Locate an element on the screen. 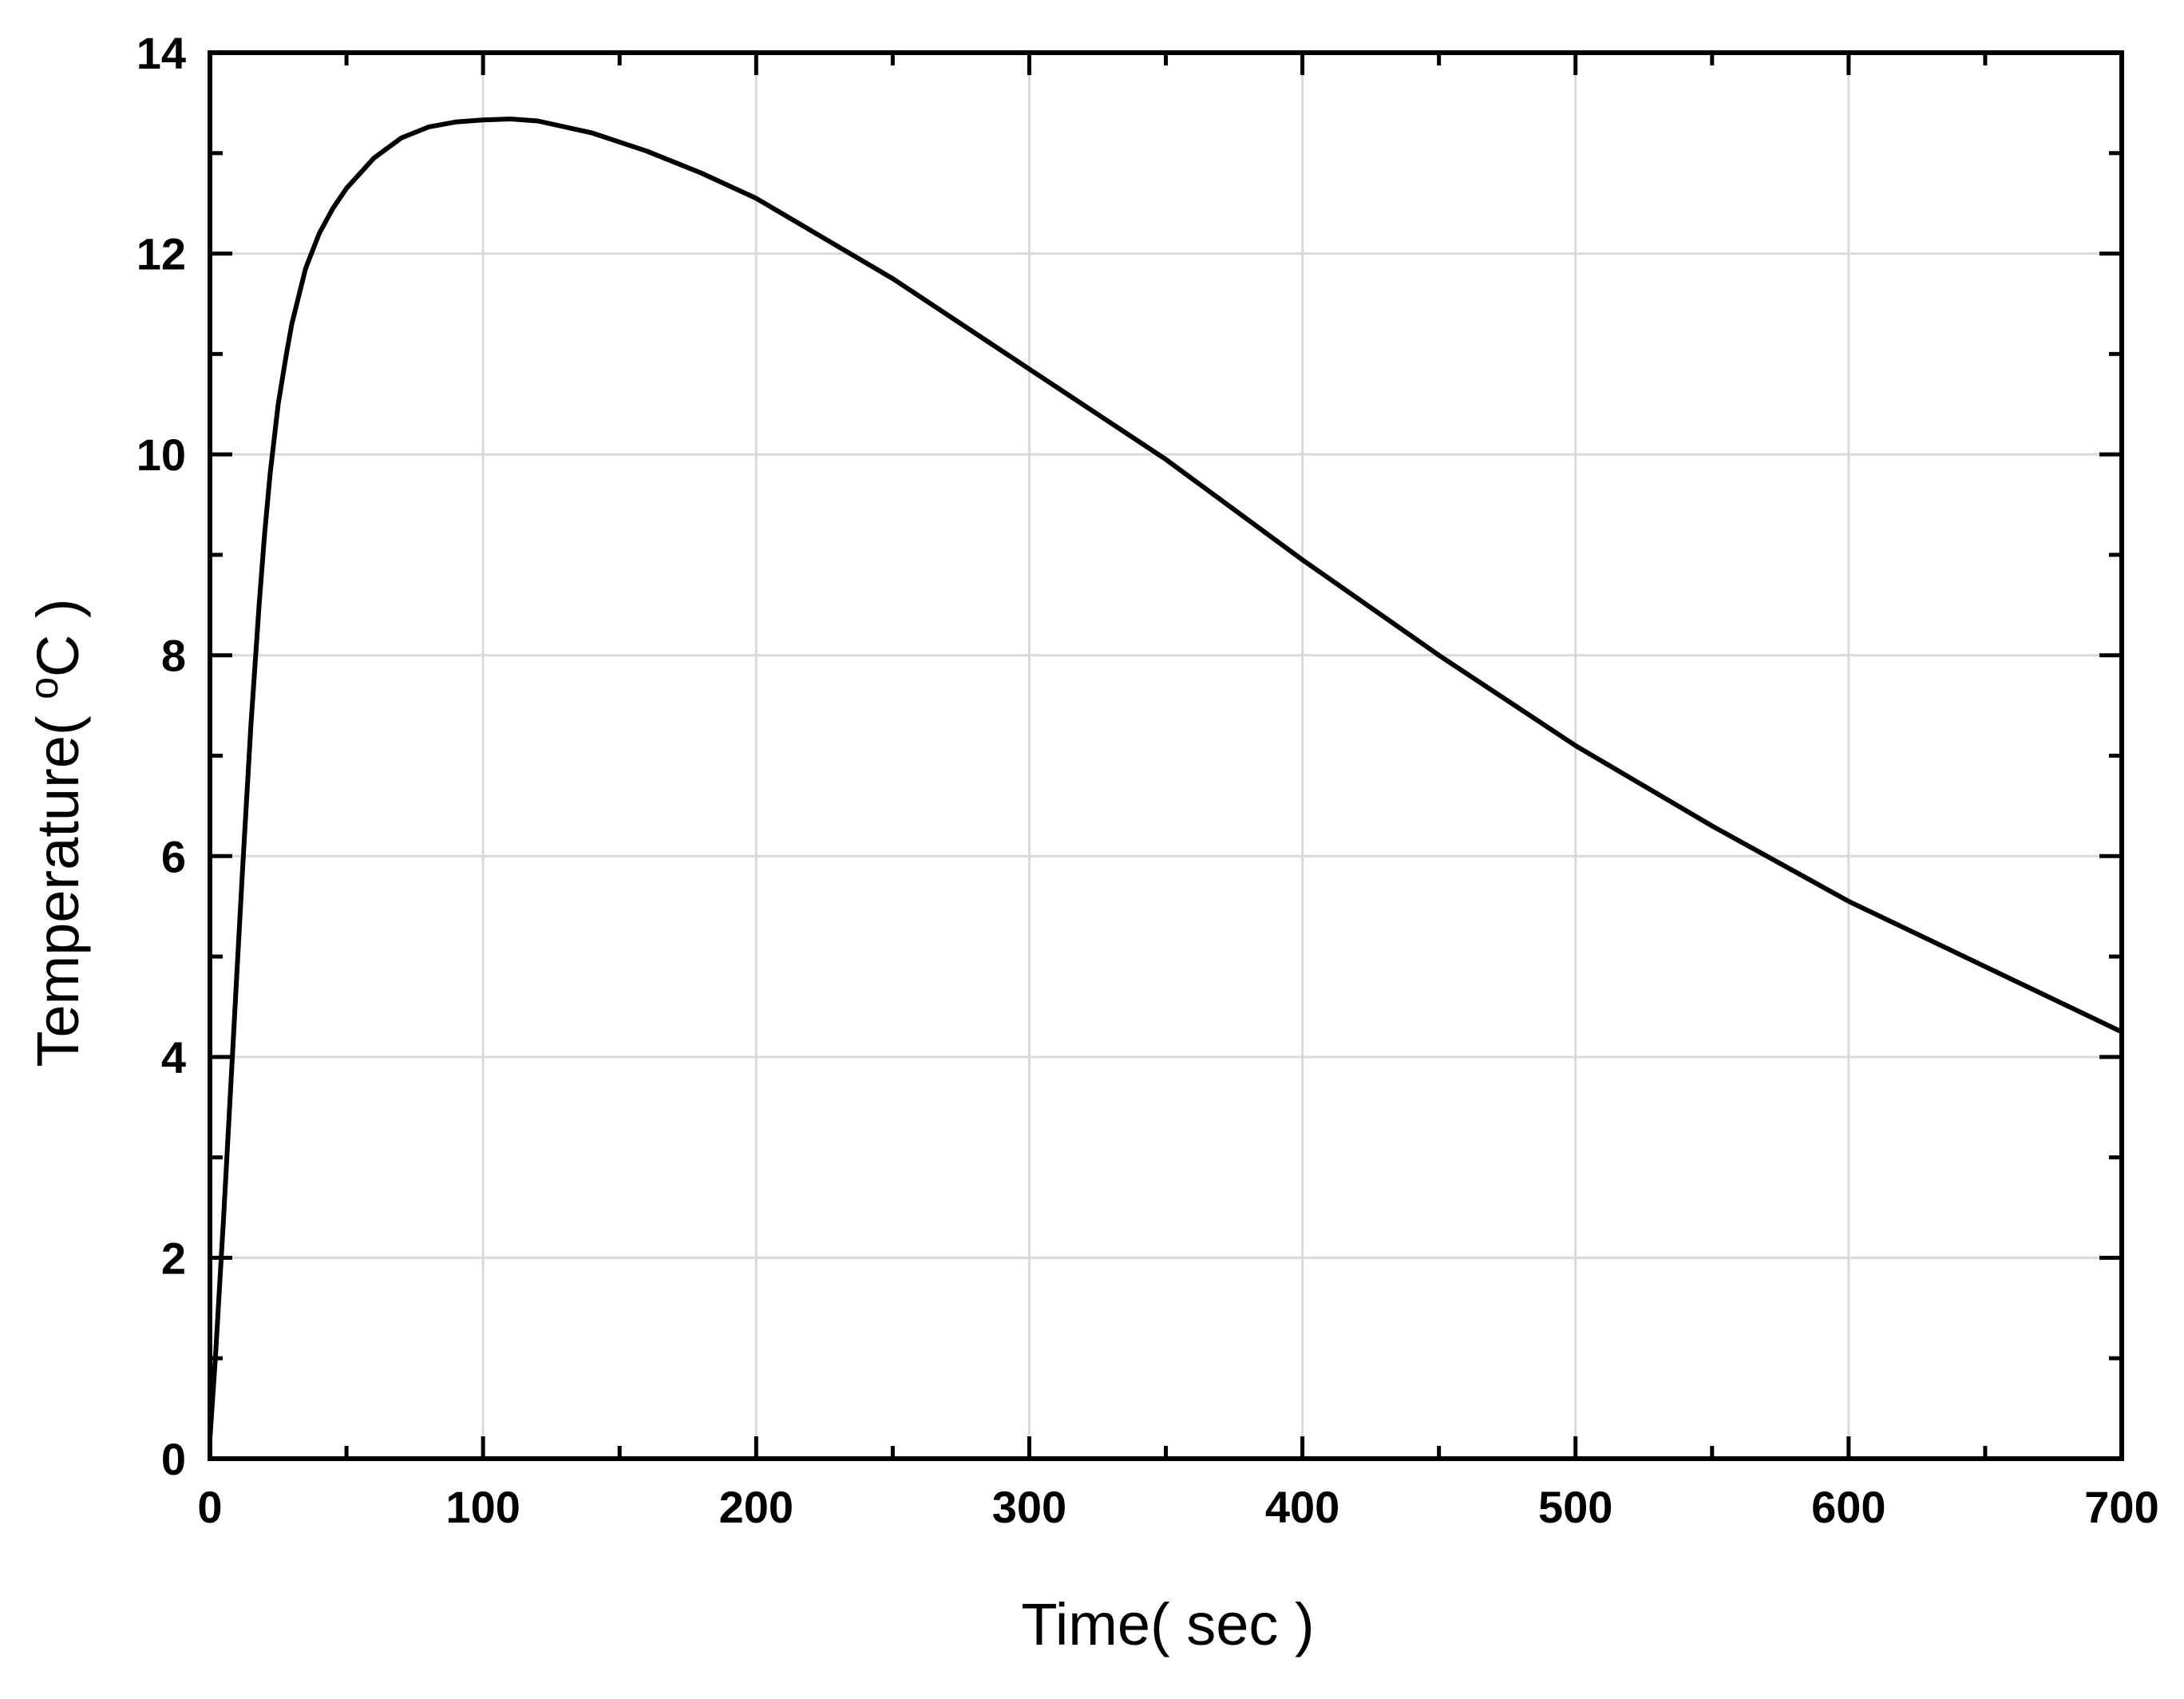  y-tick-label: 4 is located at coordinates (173, 1057).